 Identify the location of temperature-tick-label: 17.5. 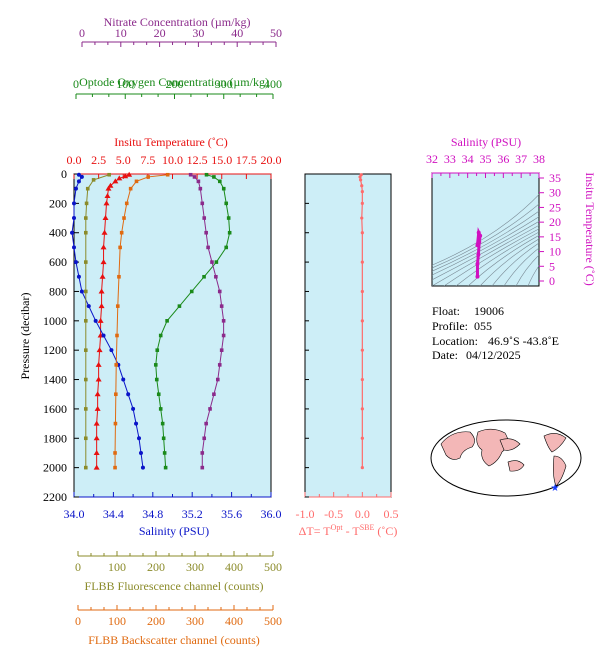
(246, 160).